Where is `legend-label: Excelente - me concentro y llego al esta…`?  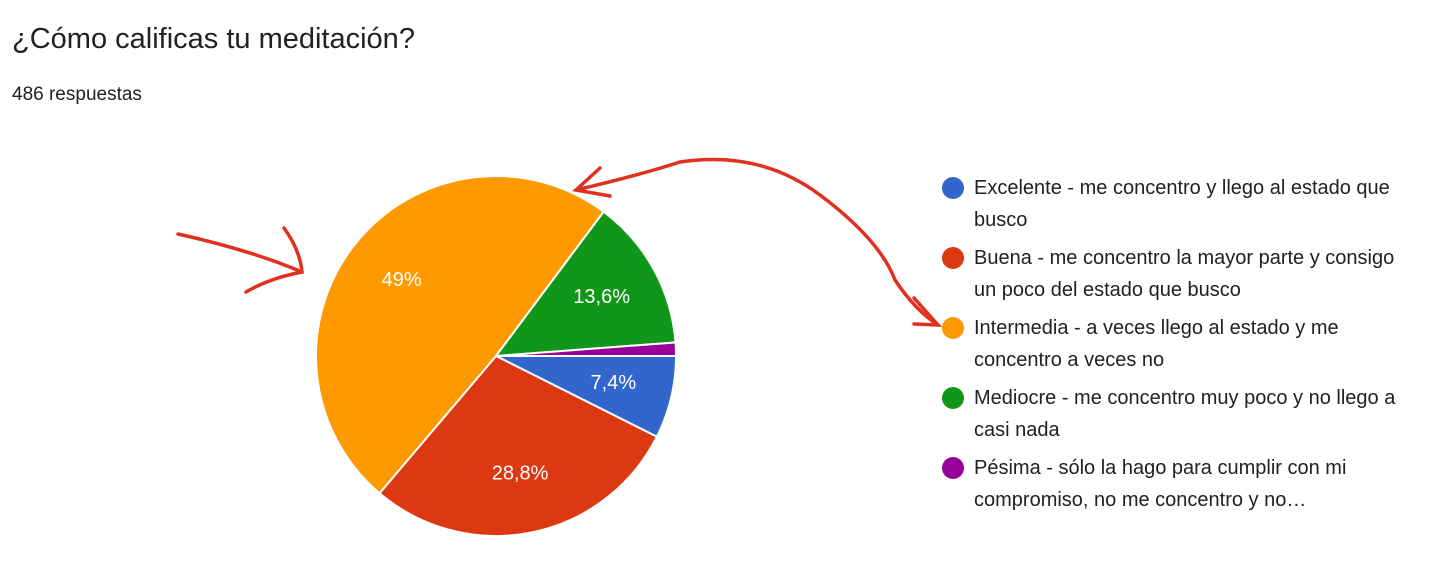 legend-label: Excelente - me concentro y llego al esta… is located at coordinates (1182, 204).